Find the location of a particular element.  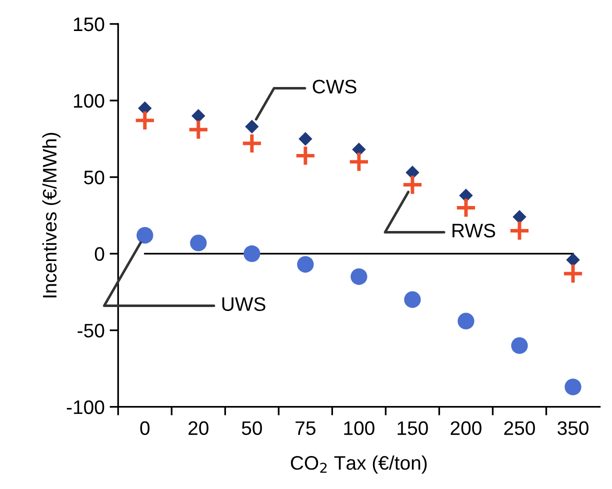

y-tick-label: -50 is located at coordinates (91, 331).